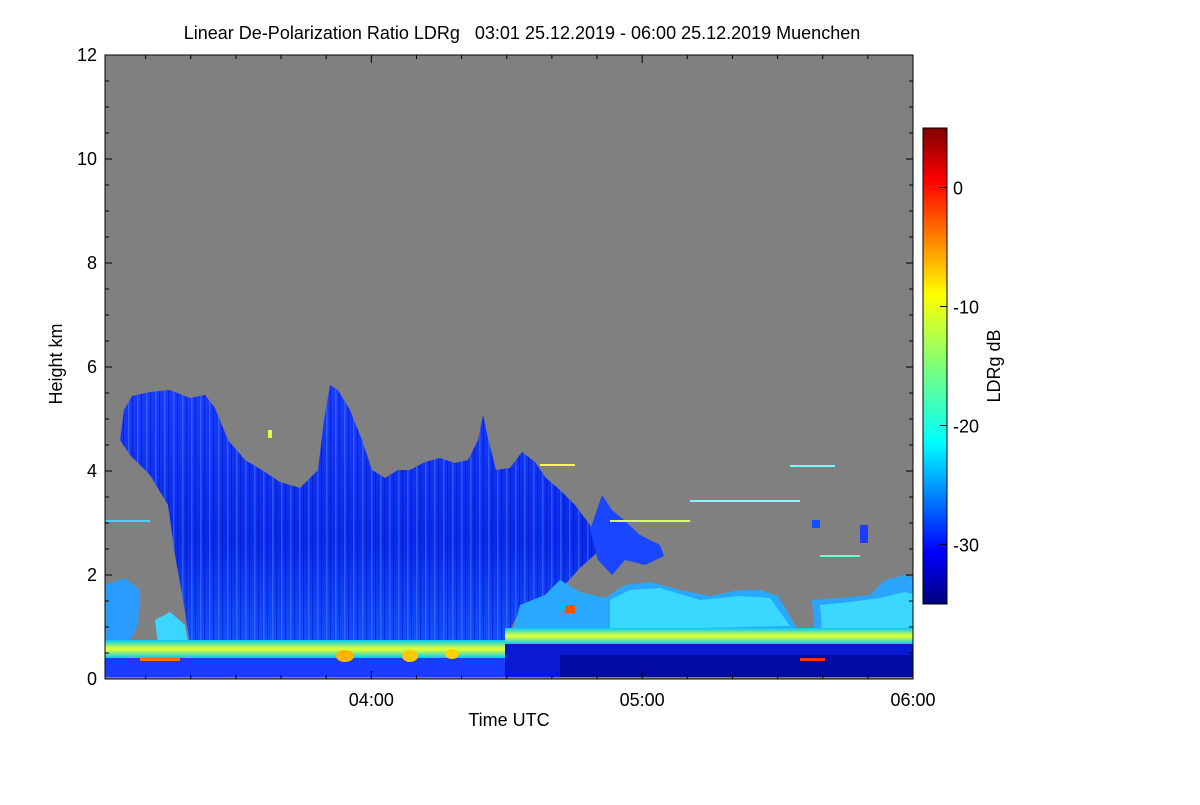 The width and height of the screenshot is (1200, 805). What do you see at coordinates (958, 189) in the screenshot?
I see `colorbar-tick-label: 0` at bounding box center [958, 189].